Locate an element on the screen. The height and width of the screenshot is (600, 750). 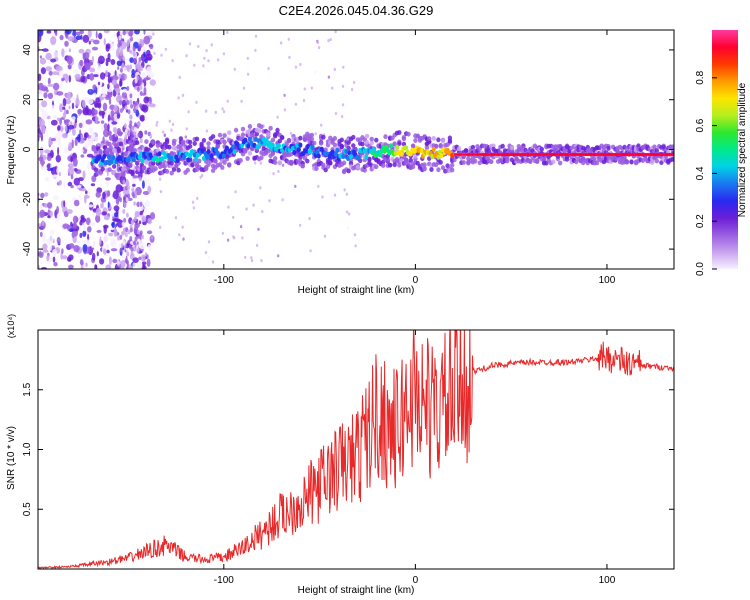
snr-ytick-label: 1.0 is located at coordinates (27, 449).